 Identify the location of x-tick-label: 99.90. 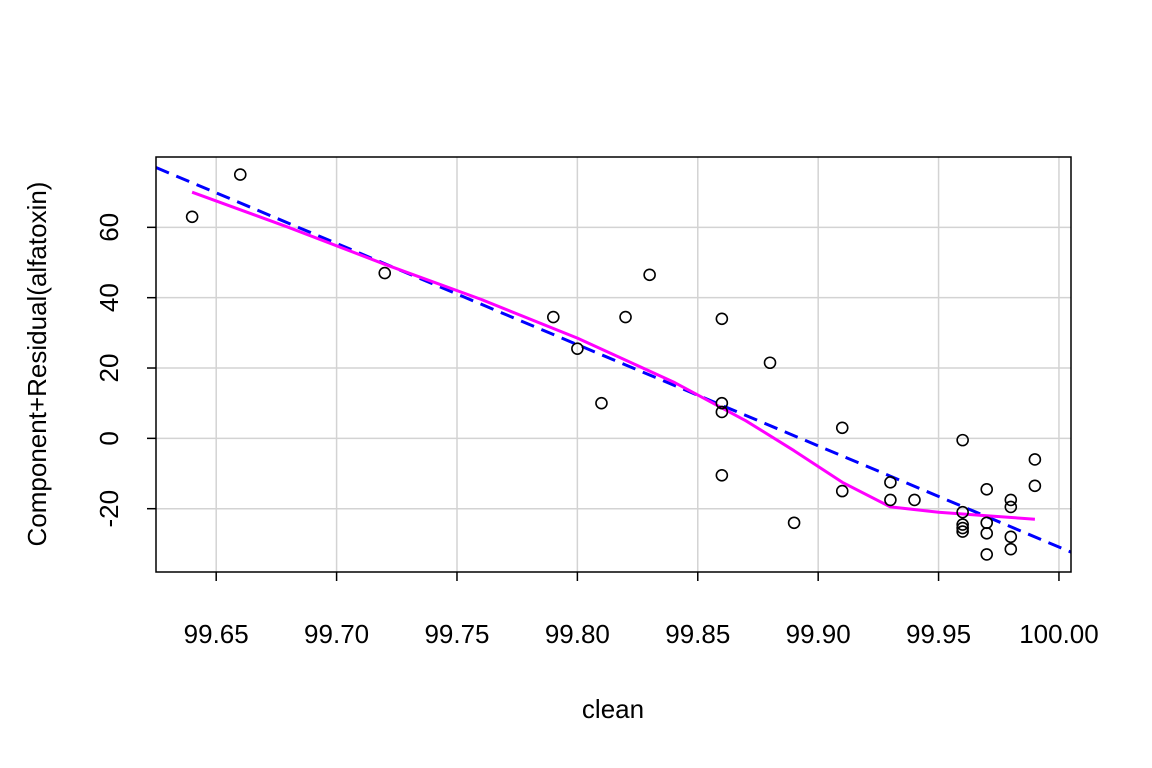
(818, 634).